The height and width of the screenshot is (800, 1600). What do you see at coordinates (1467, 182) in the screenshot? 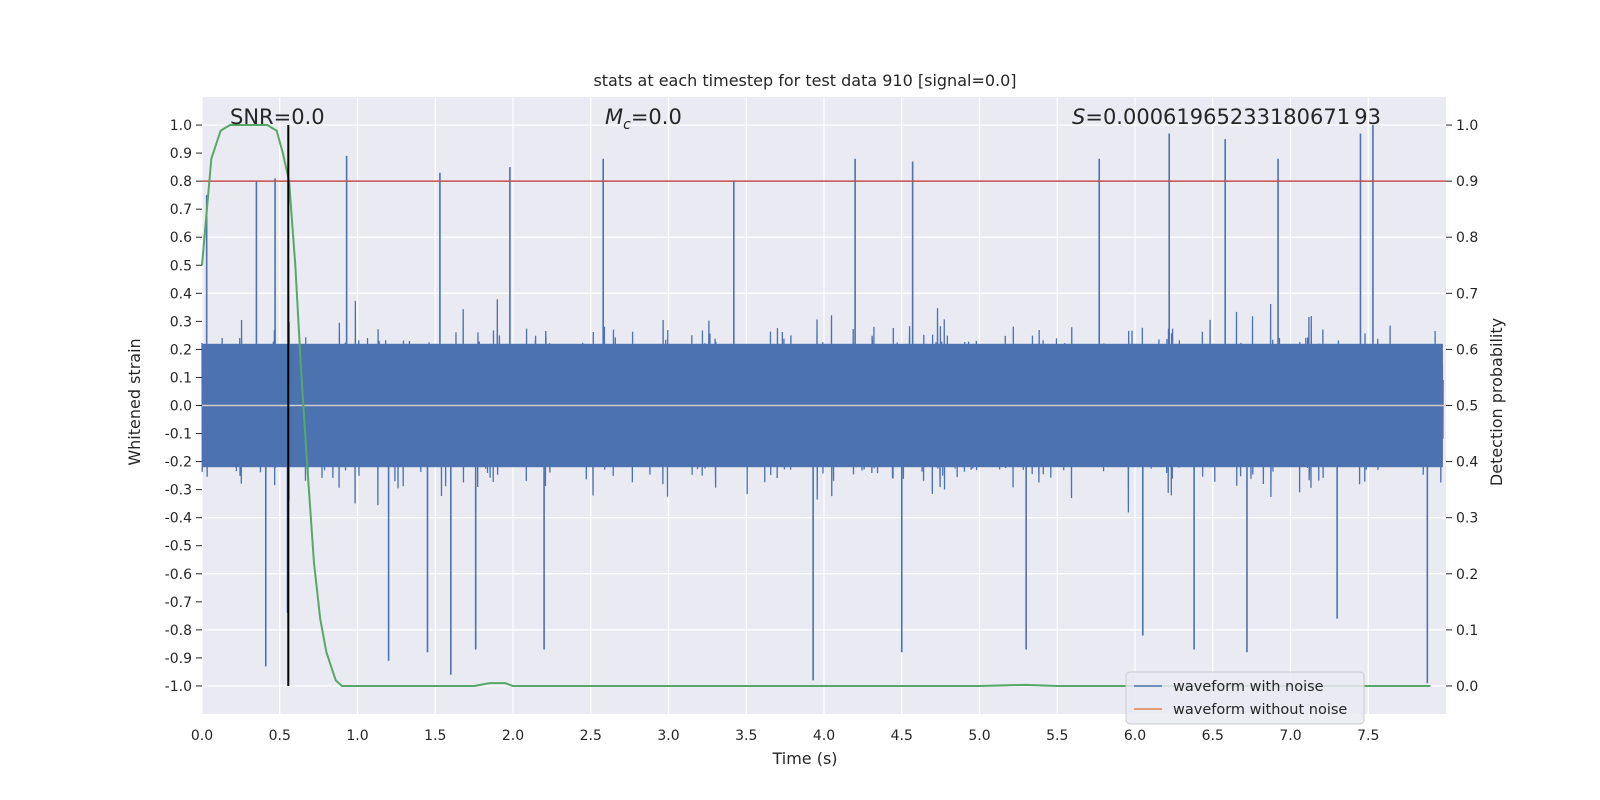
I see `y2-tick-label: 0.9` at bounding box center [1467, 182].